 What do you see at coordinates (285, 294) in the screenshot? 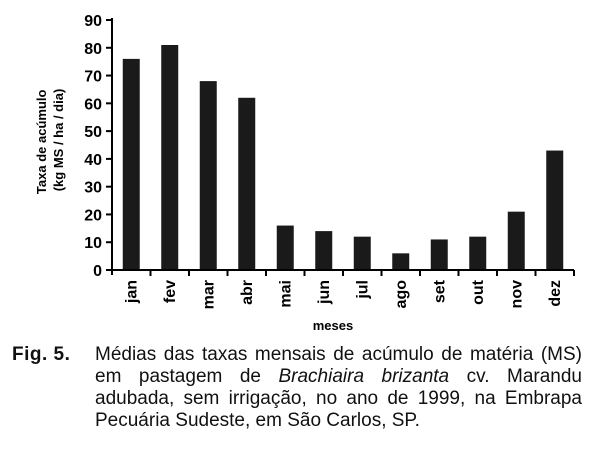
I see `x-tick-label-mai: mai` at bounding box center [285, 294].